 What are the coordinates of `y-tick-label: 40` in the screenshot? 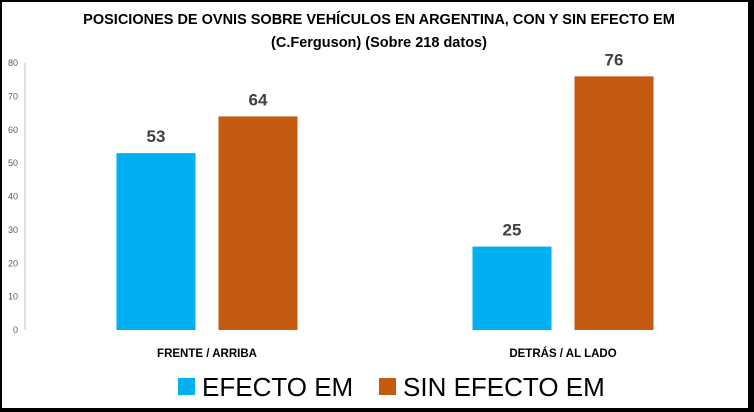 It's located at (13, 197).